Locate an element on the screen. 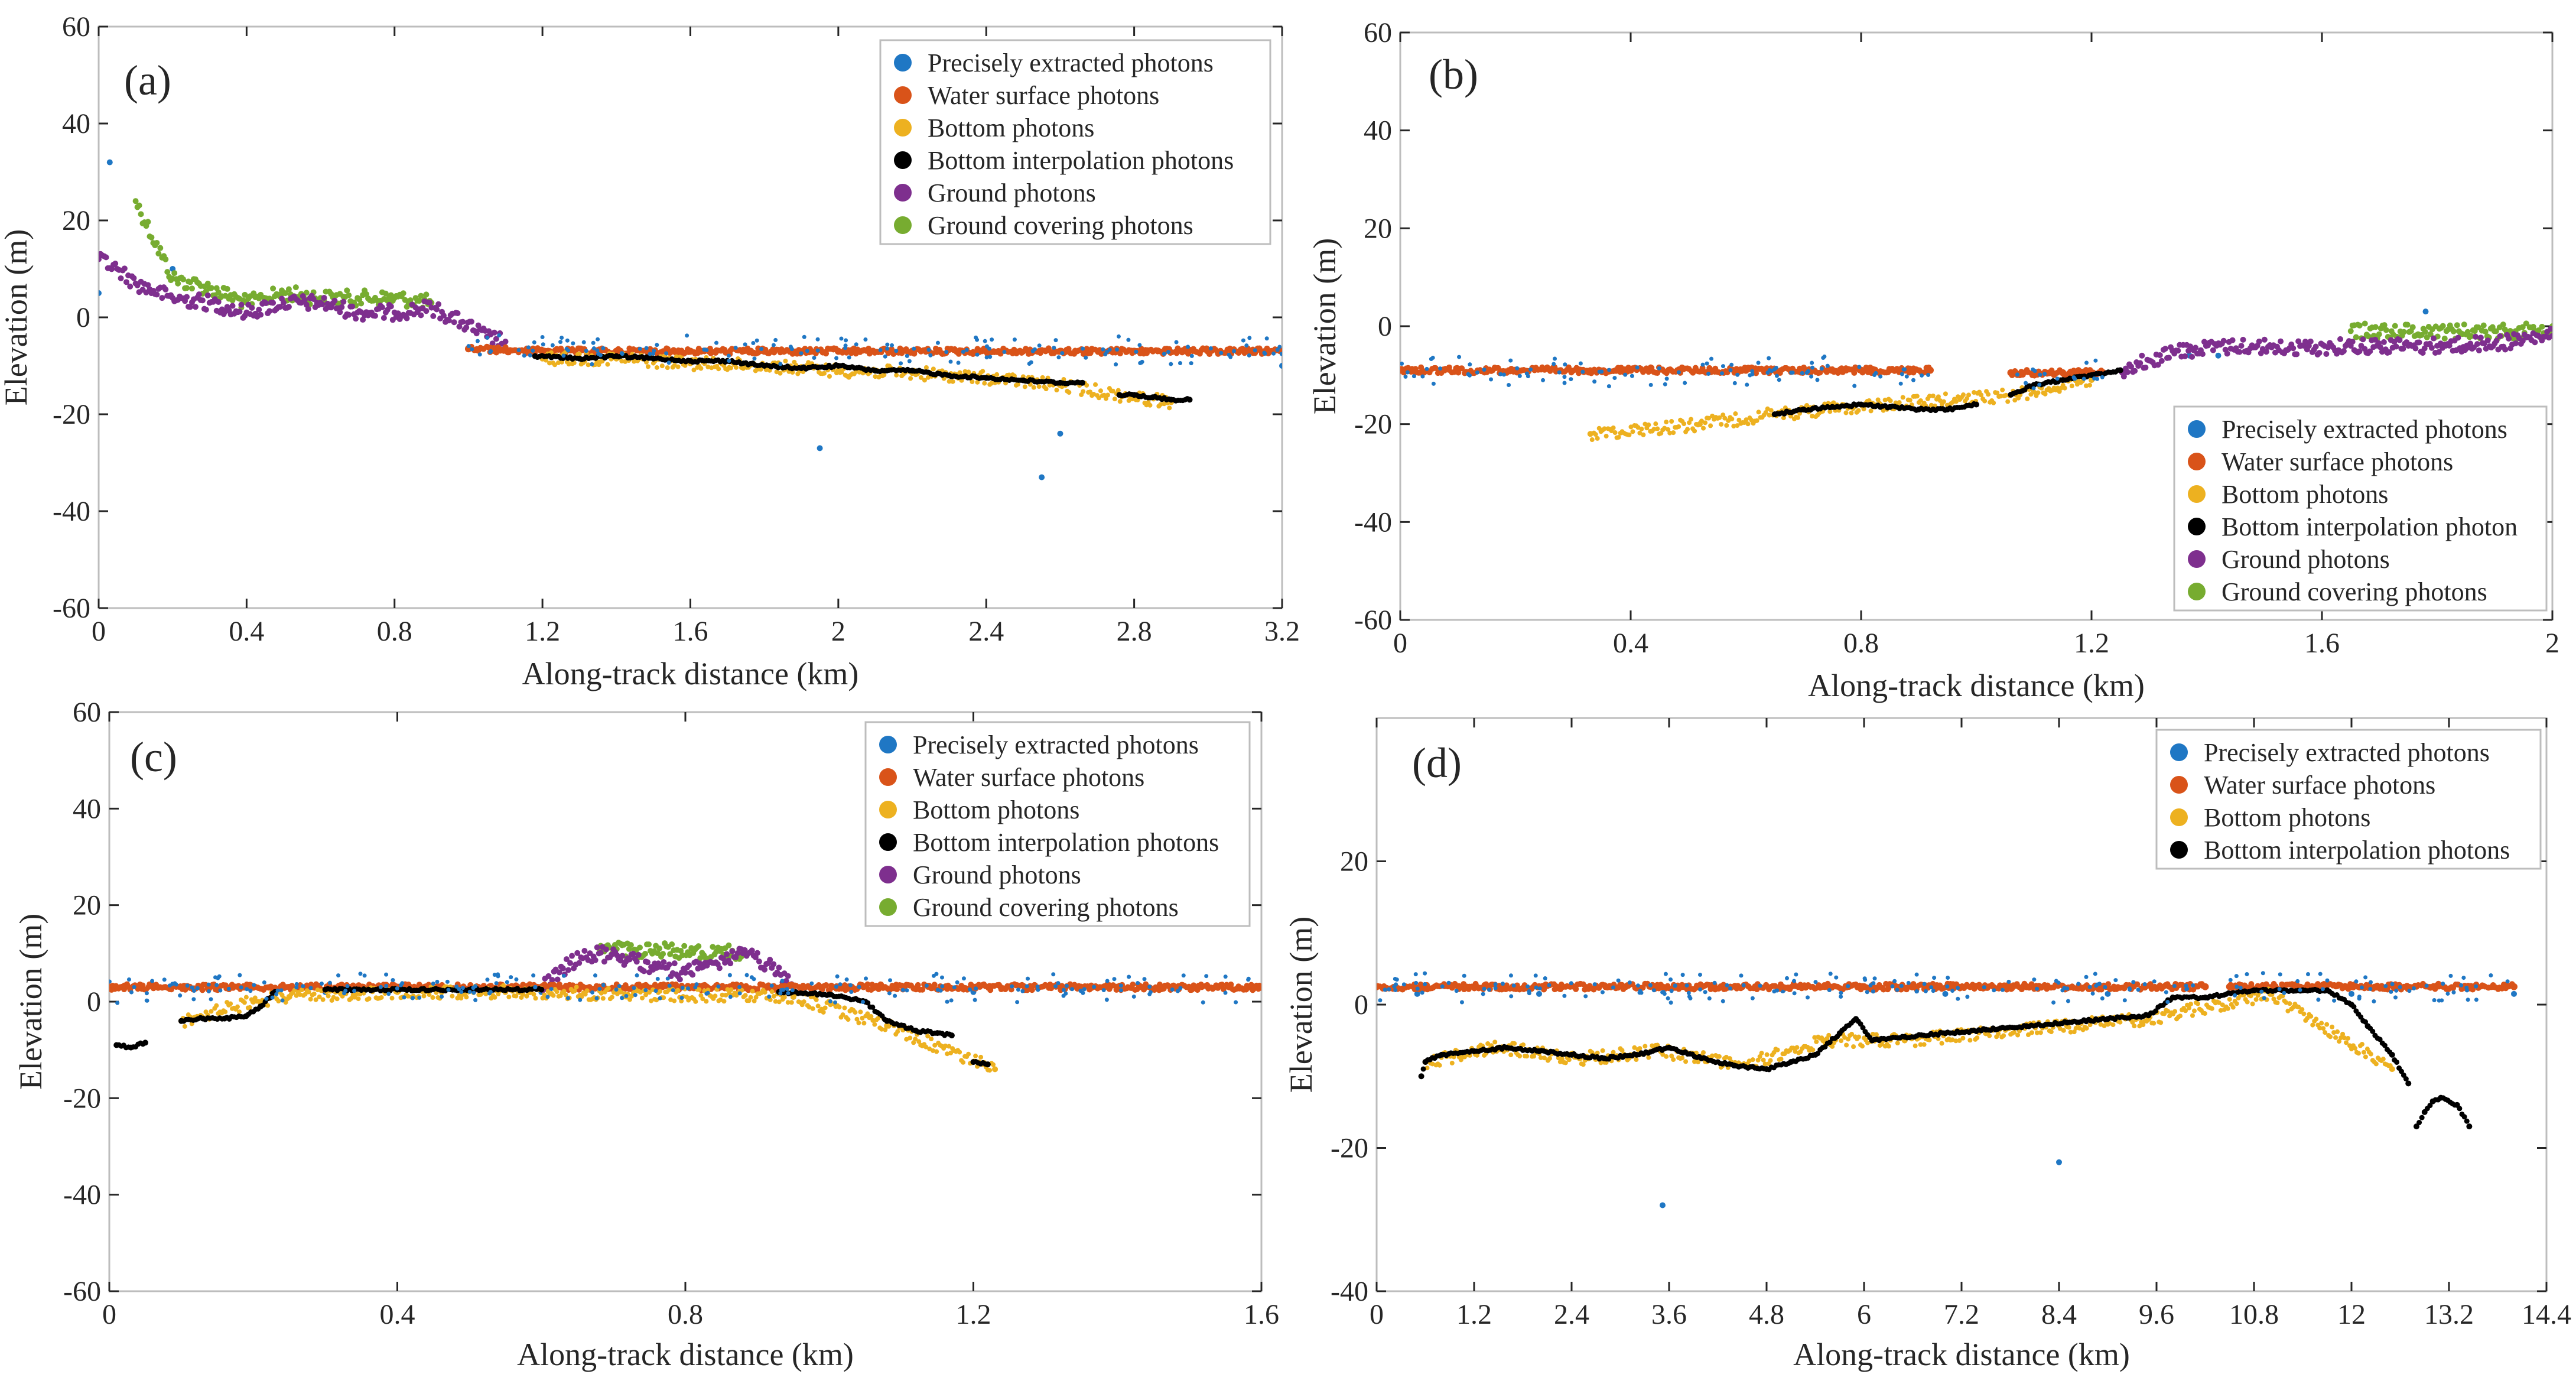  legend-label-cover: Ground covering photons is located at coordinates (2354, 591).